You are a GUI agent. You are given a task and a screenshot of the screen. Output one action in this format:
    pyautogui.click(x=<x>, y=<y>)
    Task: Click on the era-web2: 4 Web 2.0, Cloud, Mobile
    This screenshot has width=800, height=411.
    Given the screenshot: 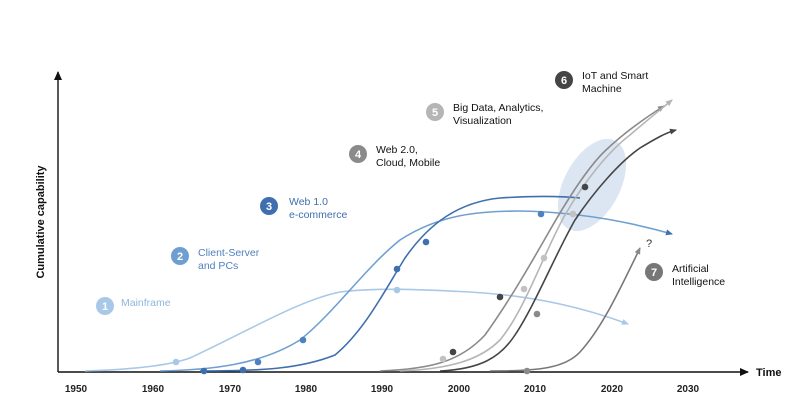 What is the action you would take?
    pyautogui.click(x=394, y=156)
    